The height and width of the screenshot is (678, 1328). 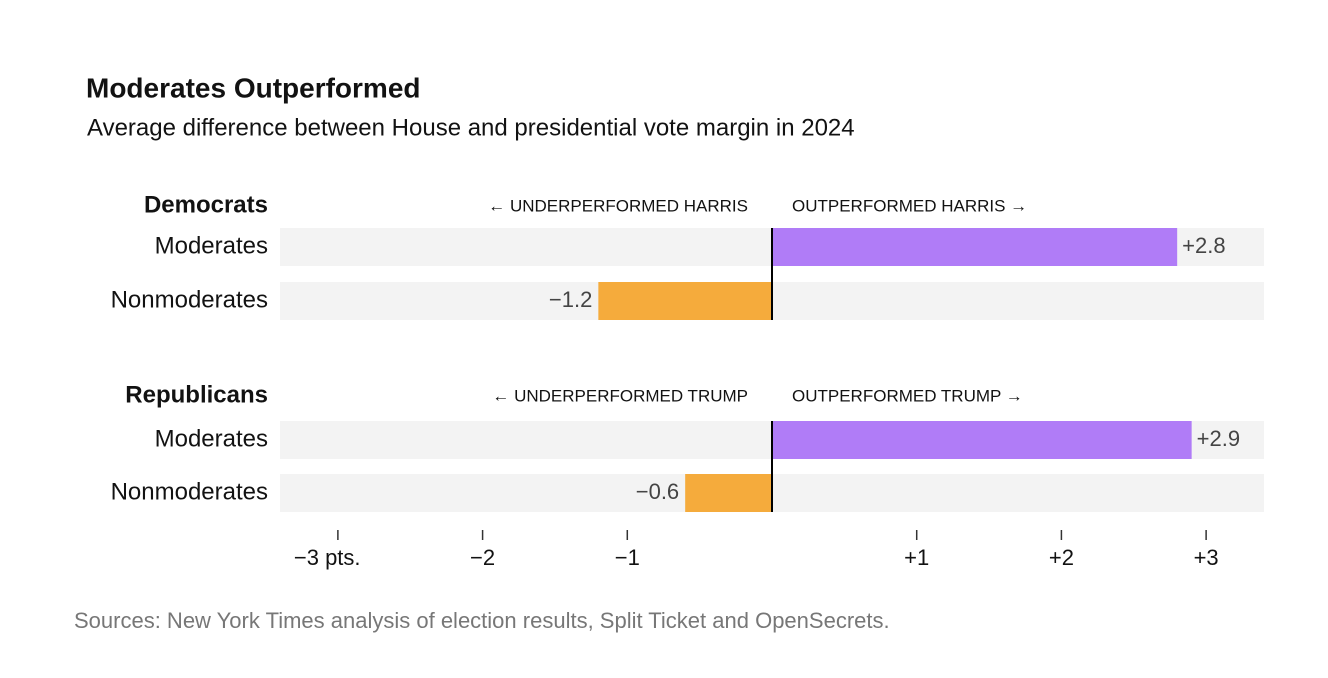 I want to click on value-label: −1.2, so click(x=570, y=299).